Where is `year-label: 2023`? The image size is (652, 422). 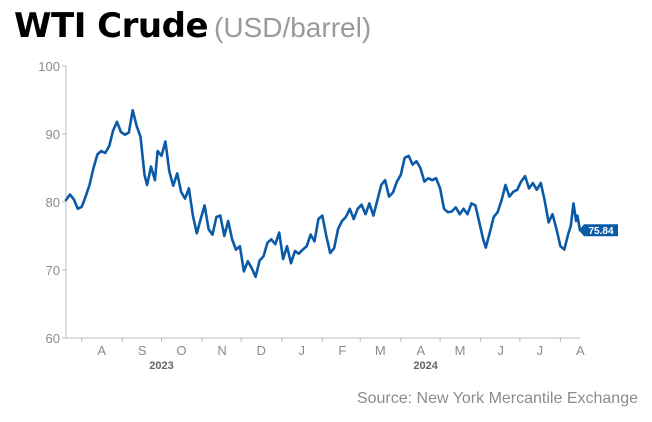
year-label: 2023 is located at coordinates (161, 366).